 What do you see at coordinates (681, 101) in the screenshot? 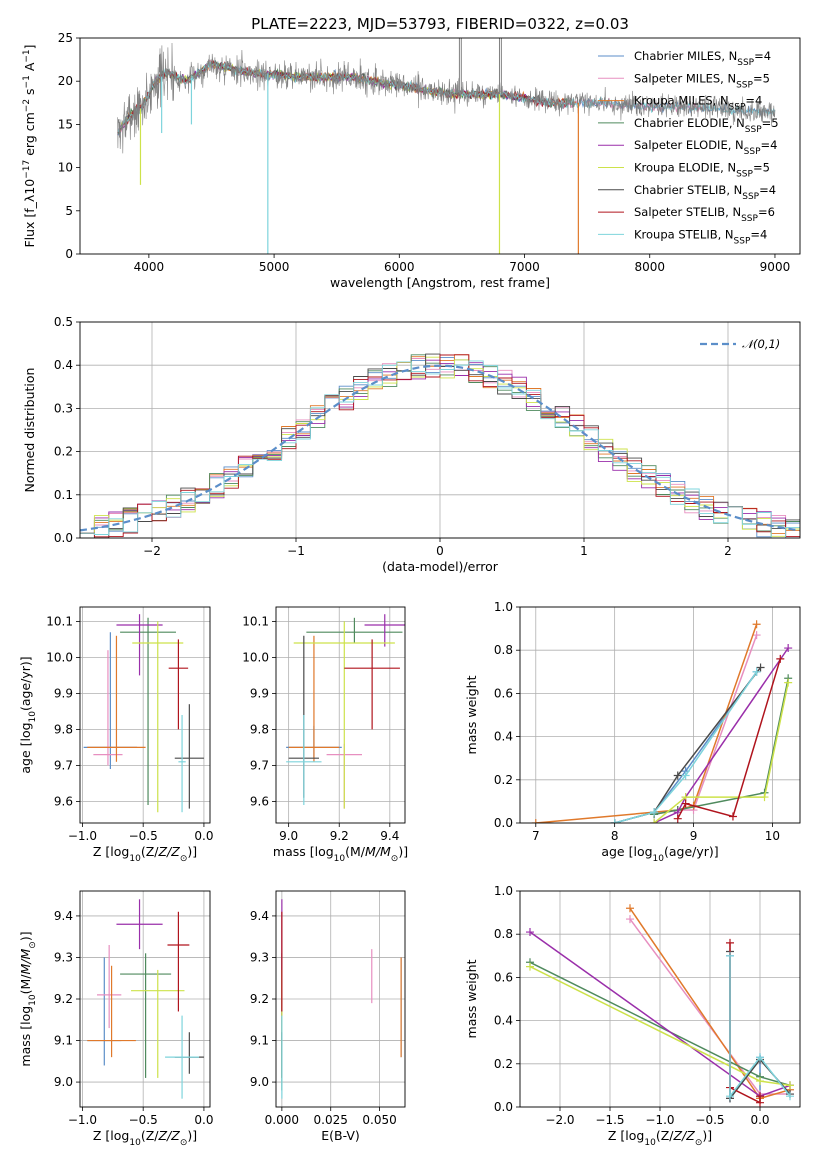
I see `label-part: Kroupa MILES, N` at bounding box center [681, 101].